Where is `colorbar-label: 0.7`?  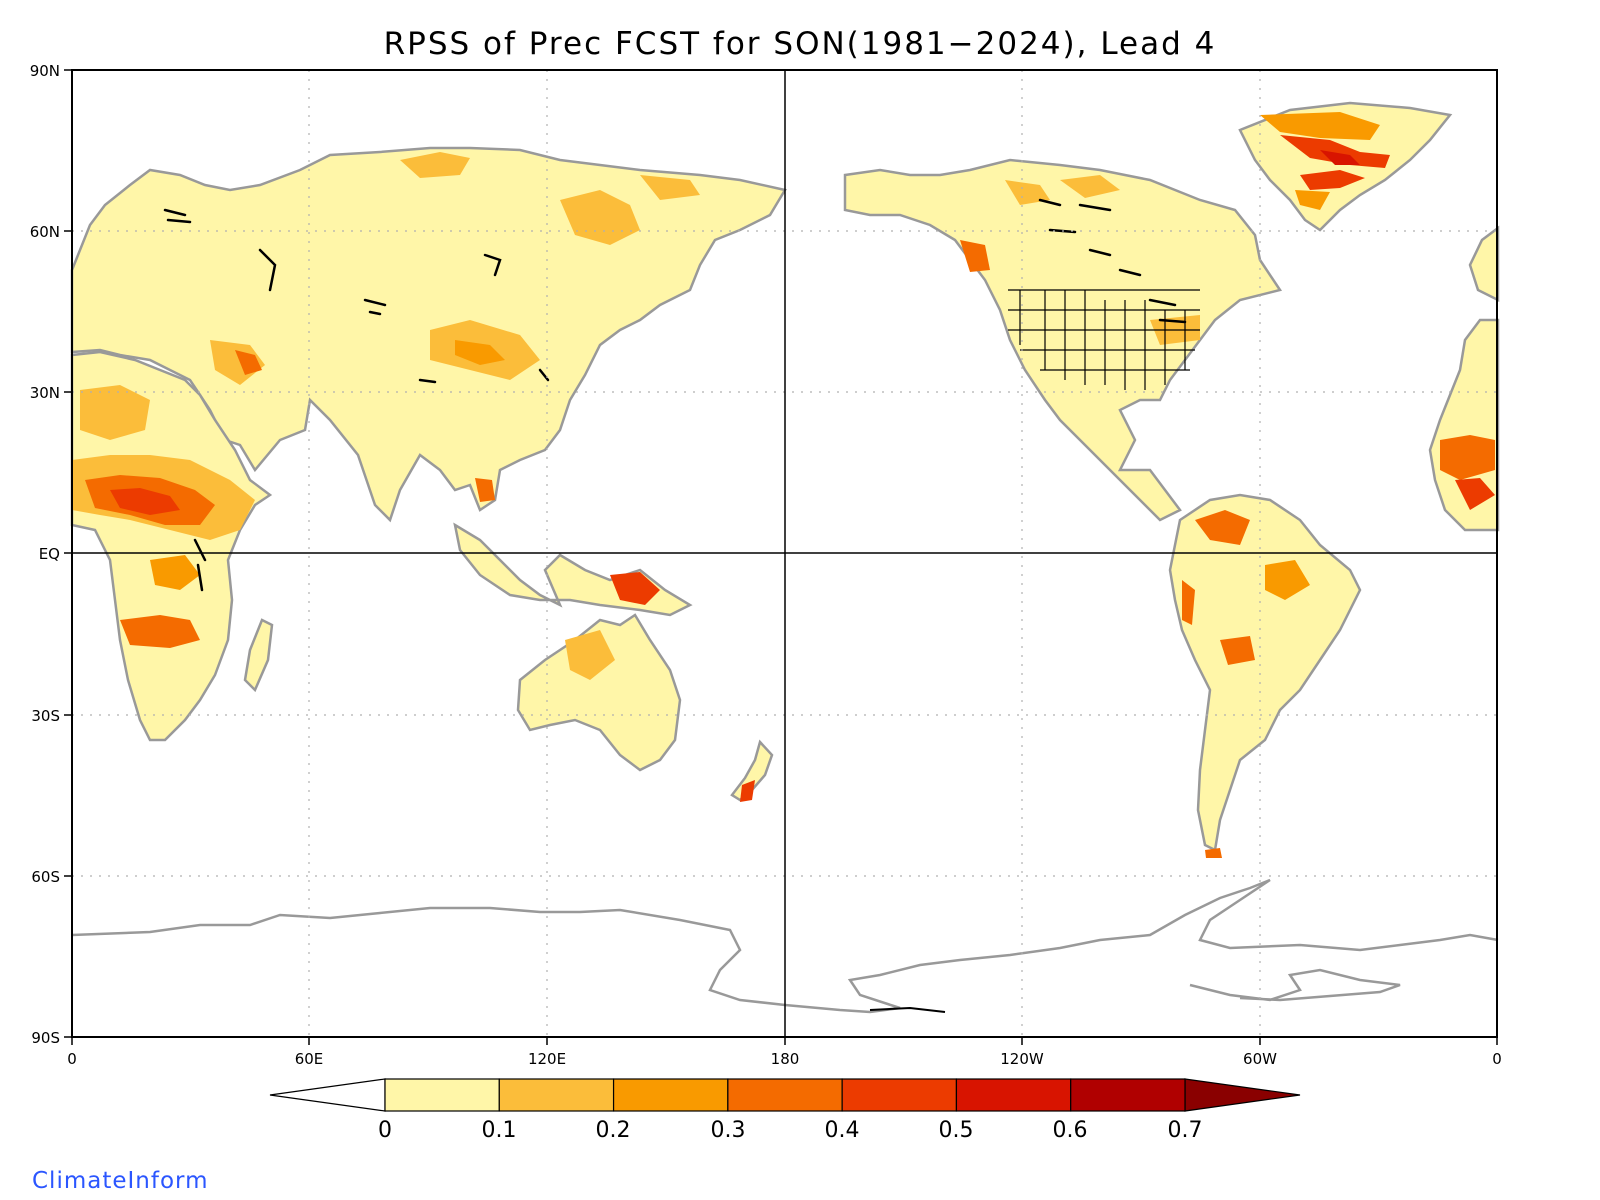
colorbar-label: 0.7 is located at coordinates (1185, 1130).